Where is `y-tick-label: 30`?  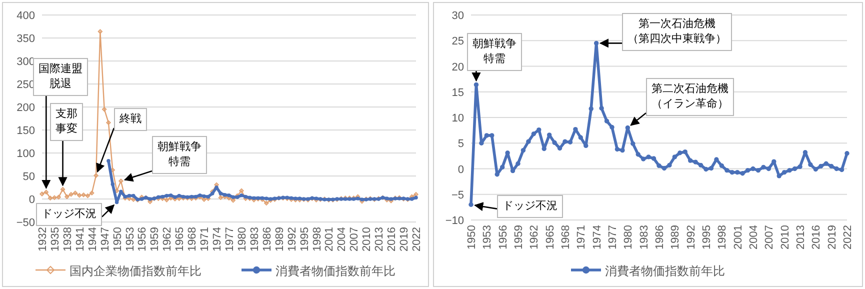 y-tick-label: 30 is located at coordinates (458, 16).